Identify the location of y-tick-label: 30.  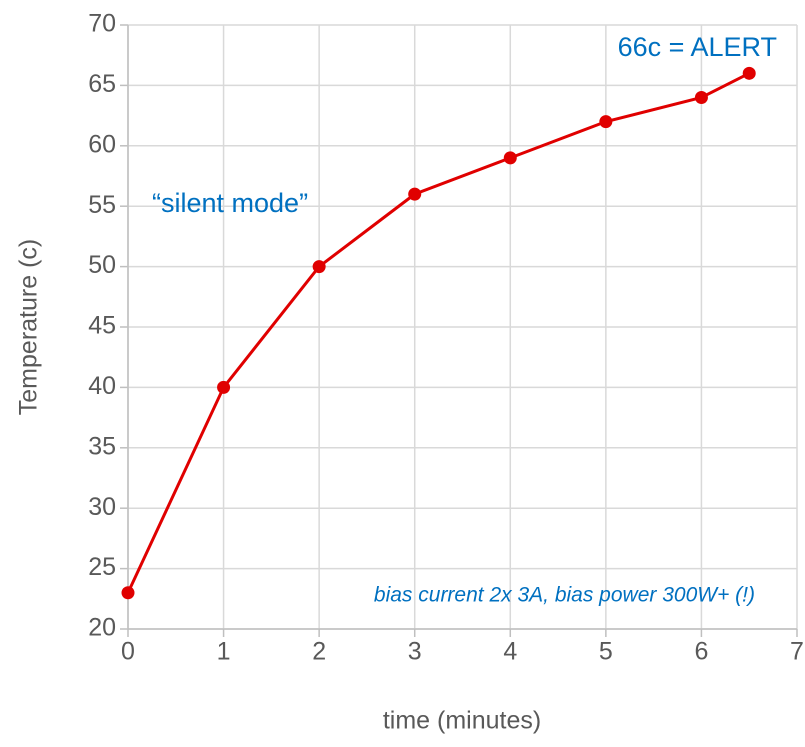
(102, 507).